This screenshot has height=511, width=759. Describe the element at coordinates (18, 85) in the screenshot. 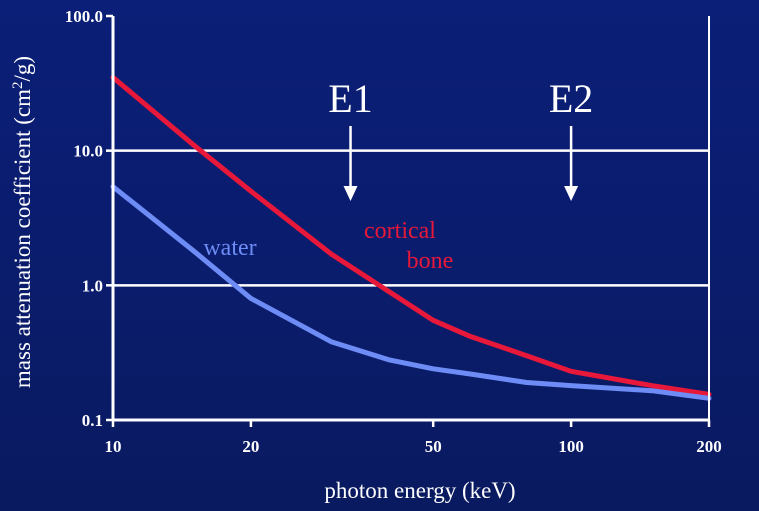

I see `y-axis-title-sup: 2` at that location.